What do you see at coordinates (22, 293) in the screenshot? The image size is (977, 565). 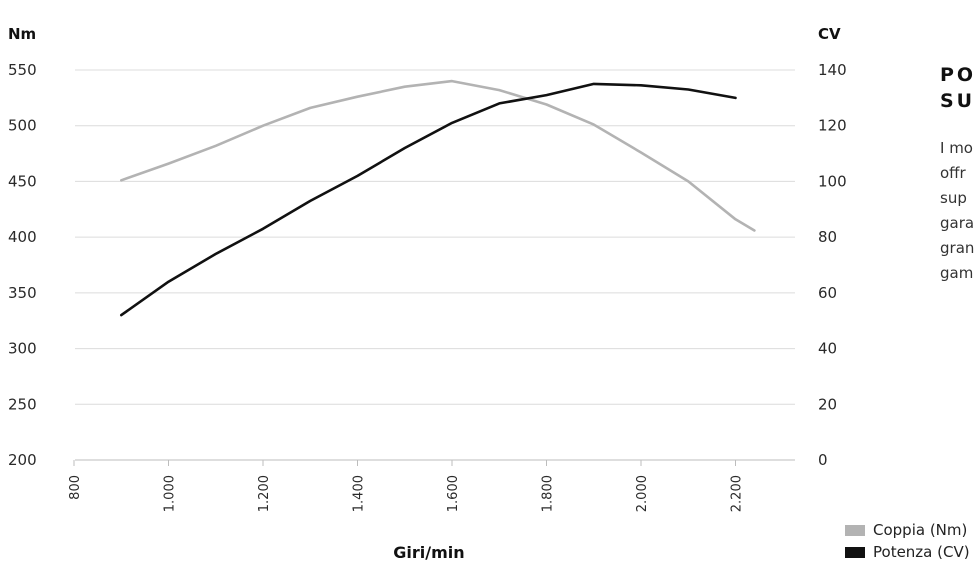 I see `y-left-tick-label: 350` at bounding box center [22, 293].